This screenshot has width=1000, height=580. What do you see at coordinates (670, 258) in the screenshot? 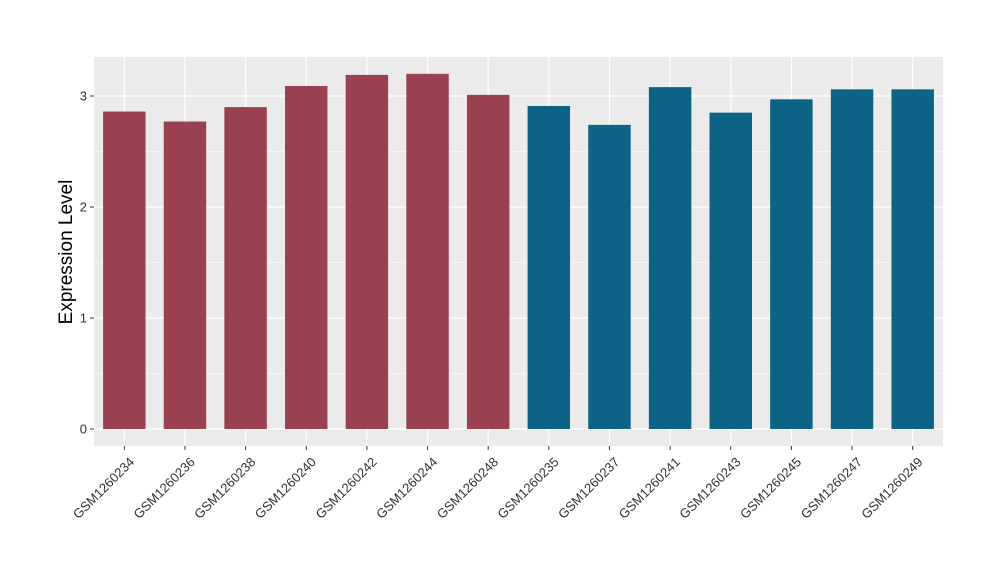
I see `bar-GSM1260241` at bounding box center [670, 258].